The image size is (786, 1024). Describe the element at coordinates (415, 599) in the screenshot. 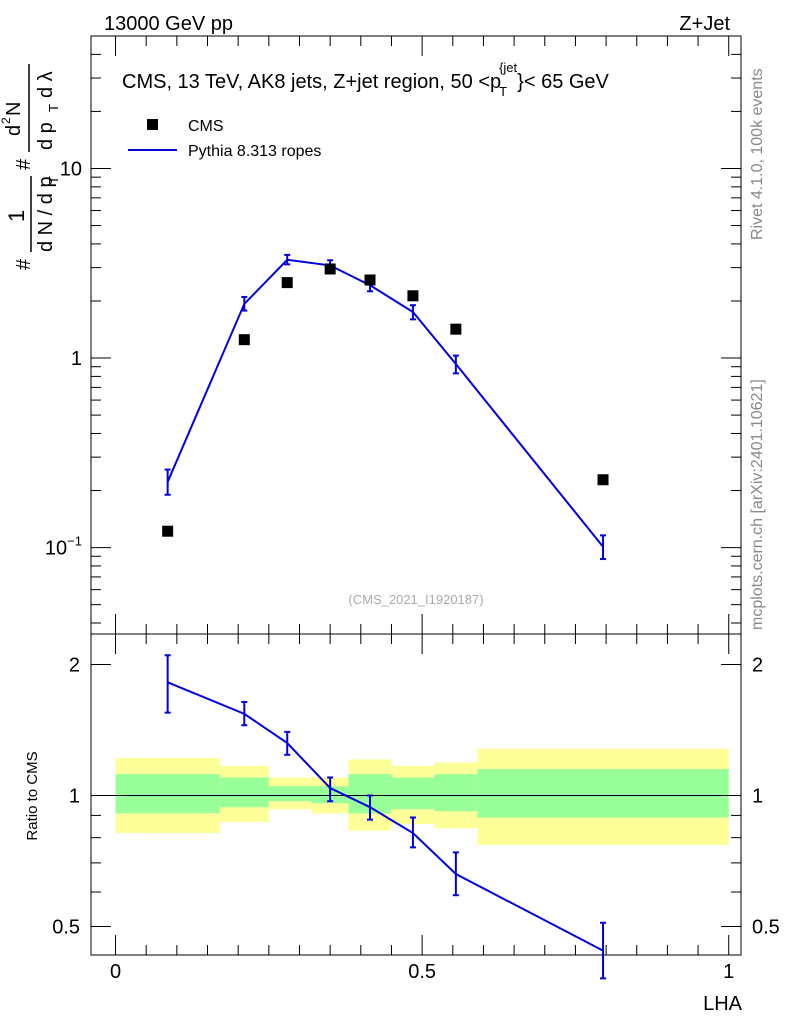

I see `analysis-watermark: (CMS_2021_I1920187)` at that location.